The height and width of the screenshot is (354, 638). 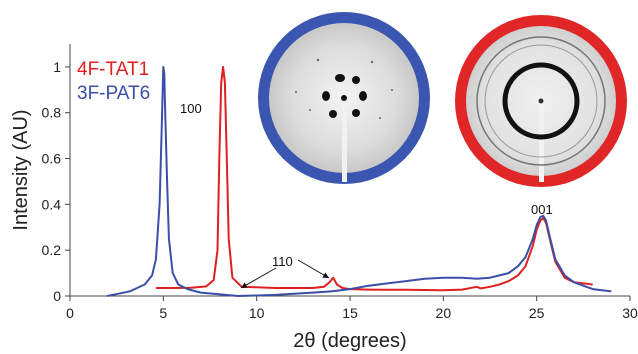 What do you see at coordinates (537, 313) in the screenshot?
I see `x-tick-label: 25` at bounding box center [537, 313].